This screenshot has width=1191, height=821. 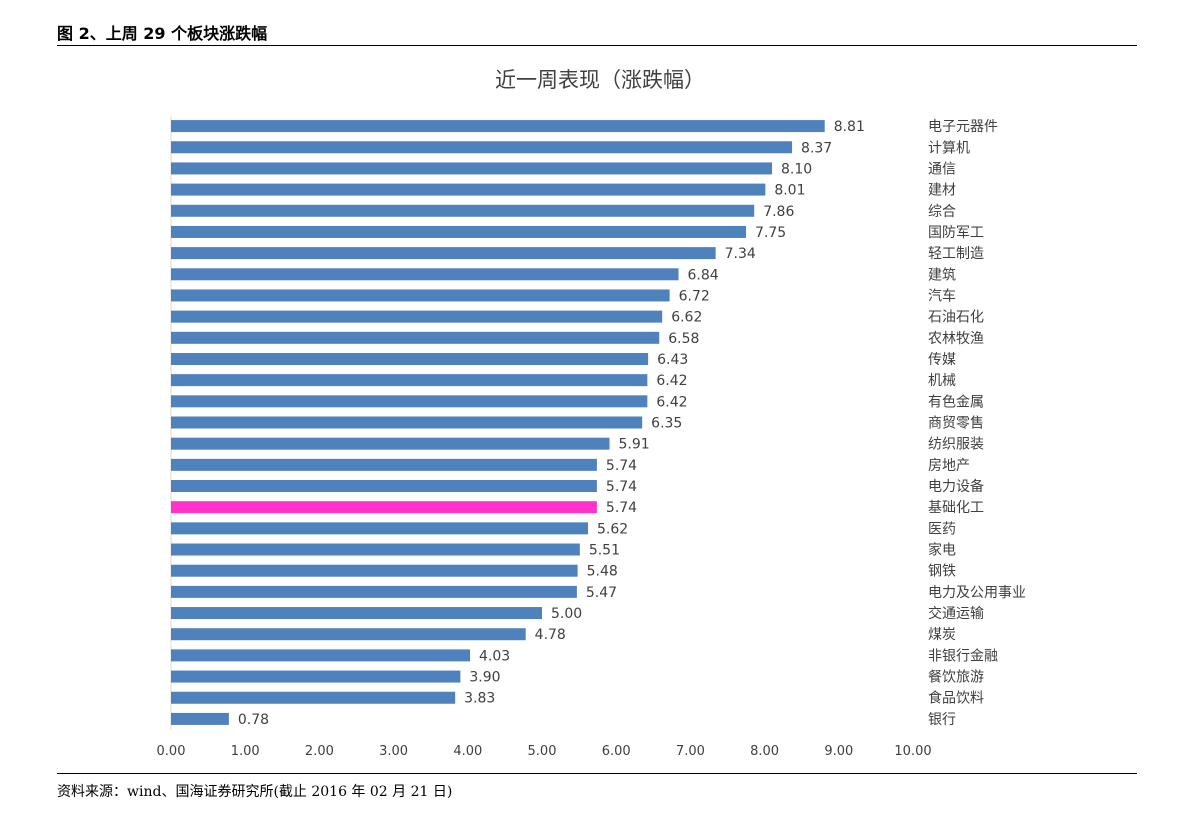 I want to click on category-label: 电子元器件, so click(x=963, y=127).